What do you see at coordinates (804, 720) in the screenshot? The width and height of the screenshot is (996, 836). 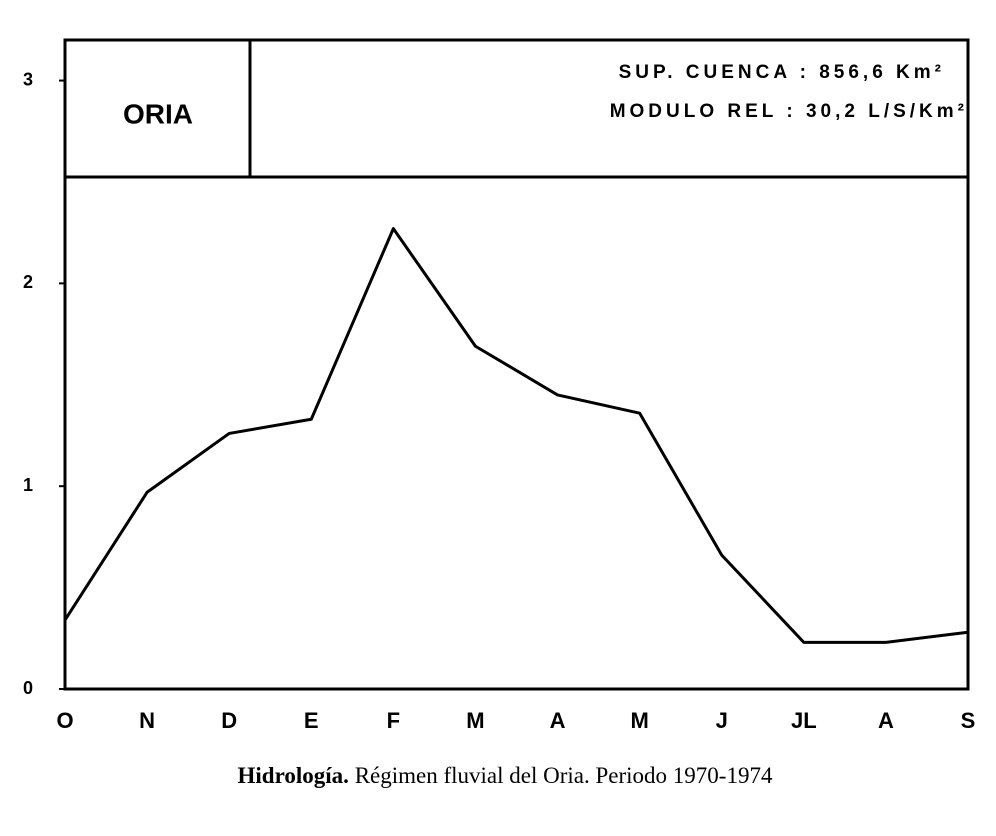 I see `x-tick-label: JL` at bounding box center [804, 720].